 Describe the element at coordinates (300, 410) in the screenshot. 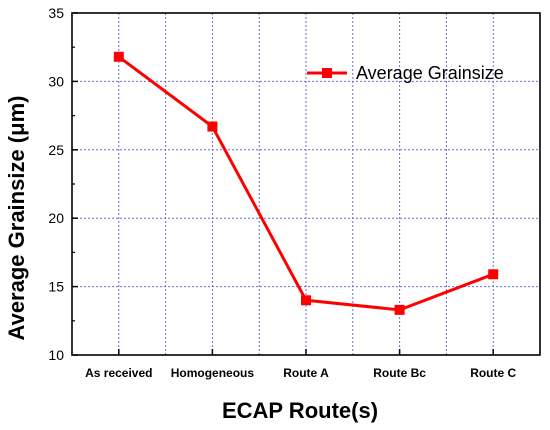

I see `x-axis-title: ECAP Route(s)` at that location.